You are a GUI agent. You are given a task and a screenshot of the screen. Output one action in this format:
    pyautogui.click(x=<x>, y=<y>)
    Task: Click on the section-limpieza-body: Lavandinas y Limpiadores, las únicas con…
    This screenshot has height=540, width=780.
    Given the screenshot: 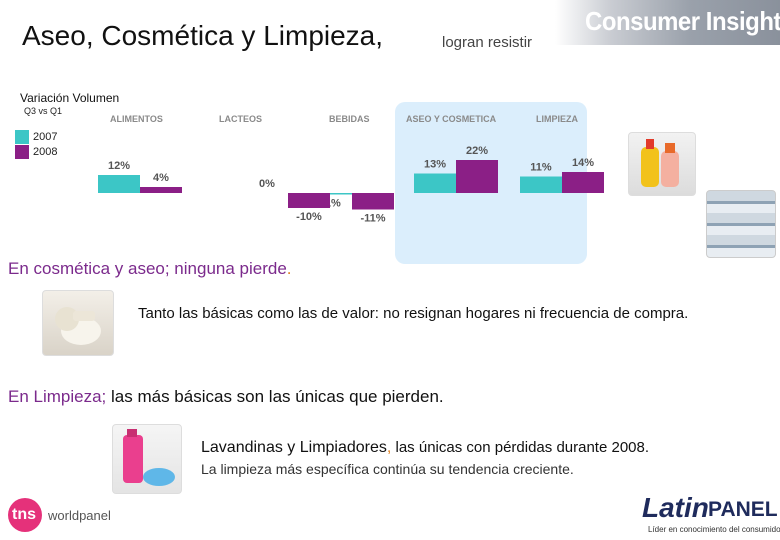 What is the action you would take?
    pyautogui.click(x=425, y=448)
    